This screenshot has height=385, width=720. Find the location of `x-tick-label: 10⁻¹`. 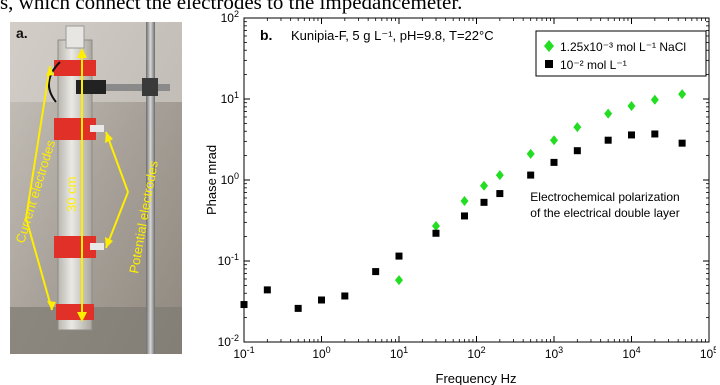

x-tick-label: 10⁻¹ is located at coordinates (243, 353).